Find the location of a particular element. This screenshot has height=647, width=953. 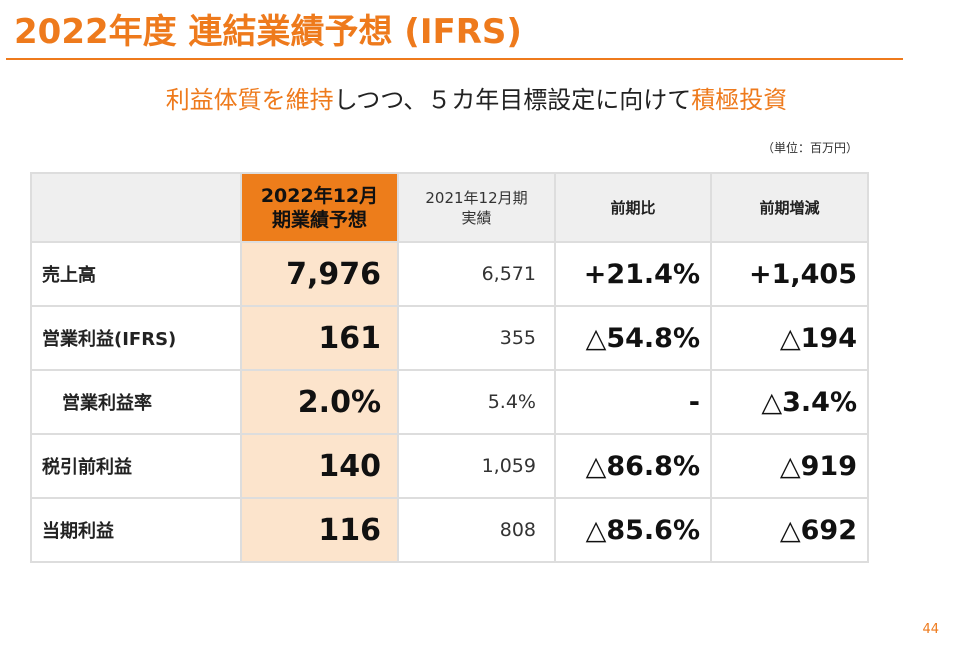

subtitle-highlight-2: 積極投資 is located at coordinates (739, 100).